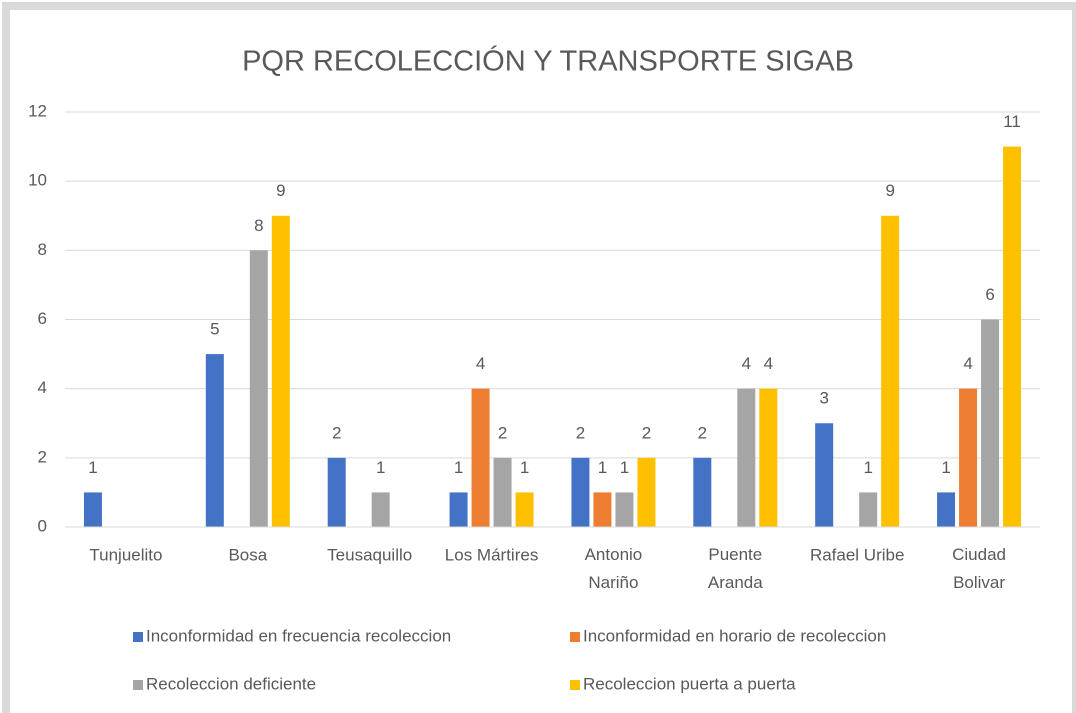 This screenshot has width=1076, height=713. I want to click on chart-title: PQR RECOLECCIÓN Y TRANSPORTE SIGAB, so click(548, 61).